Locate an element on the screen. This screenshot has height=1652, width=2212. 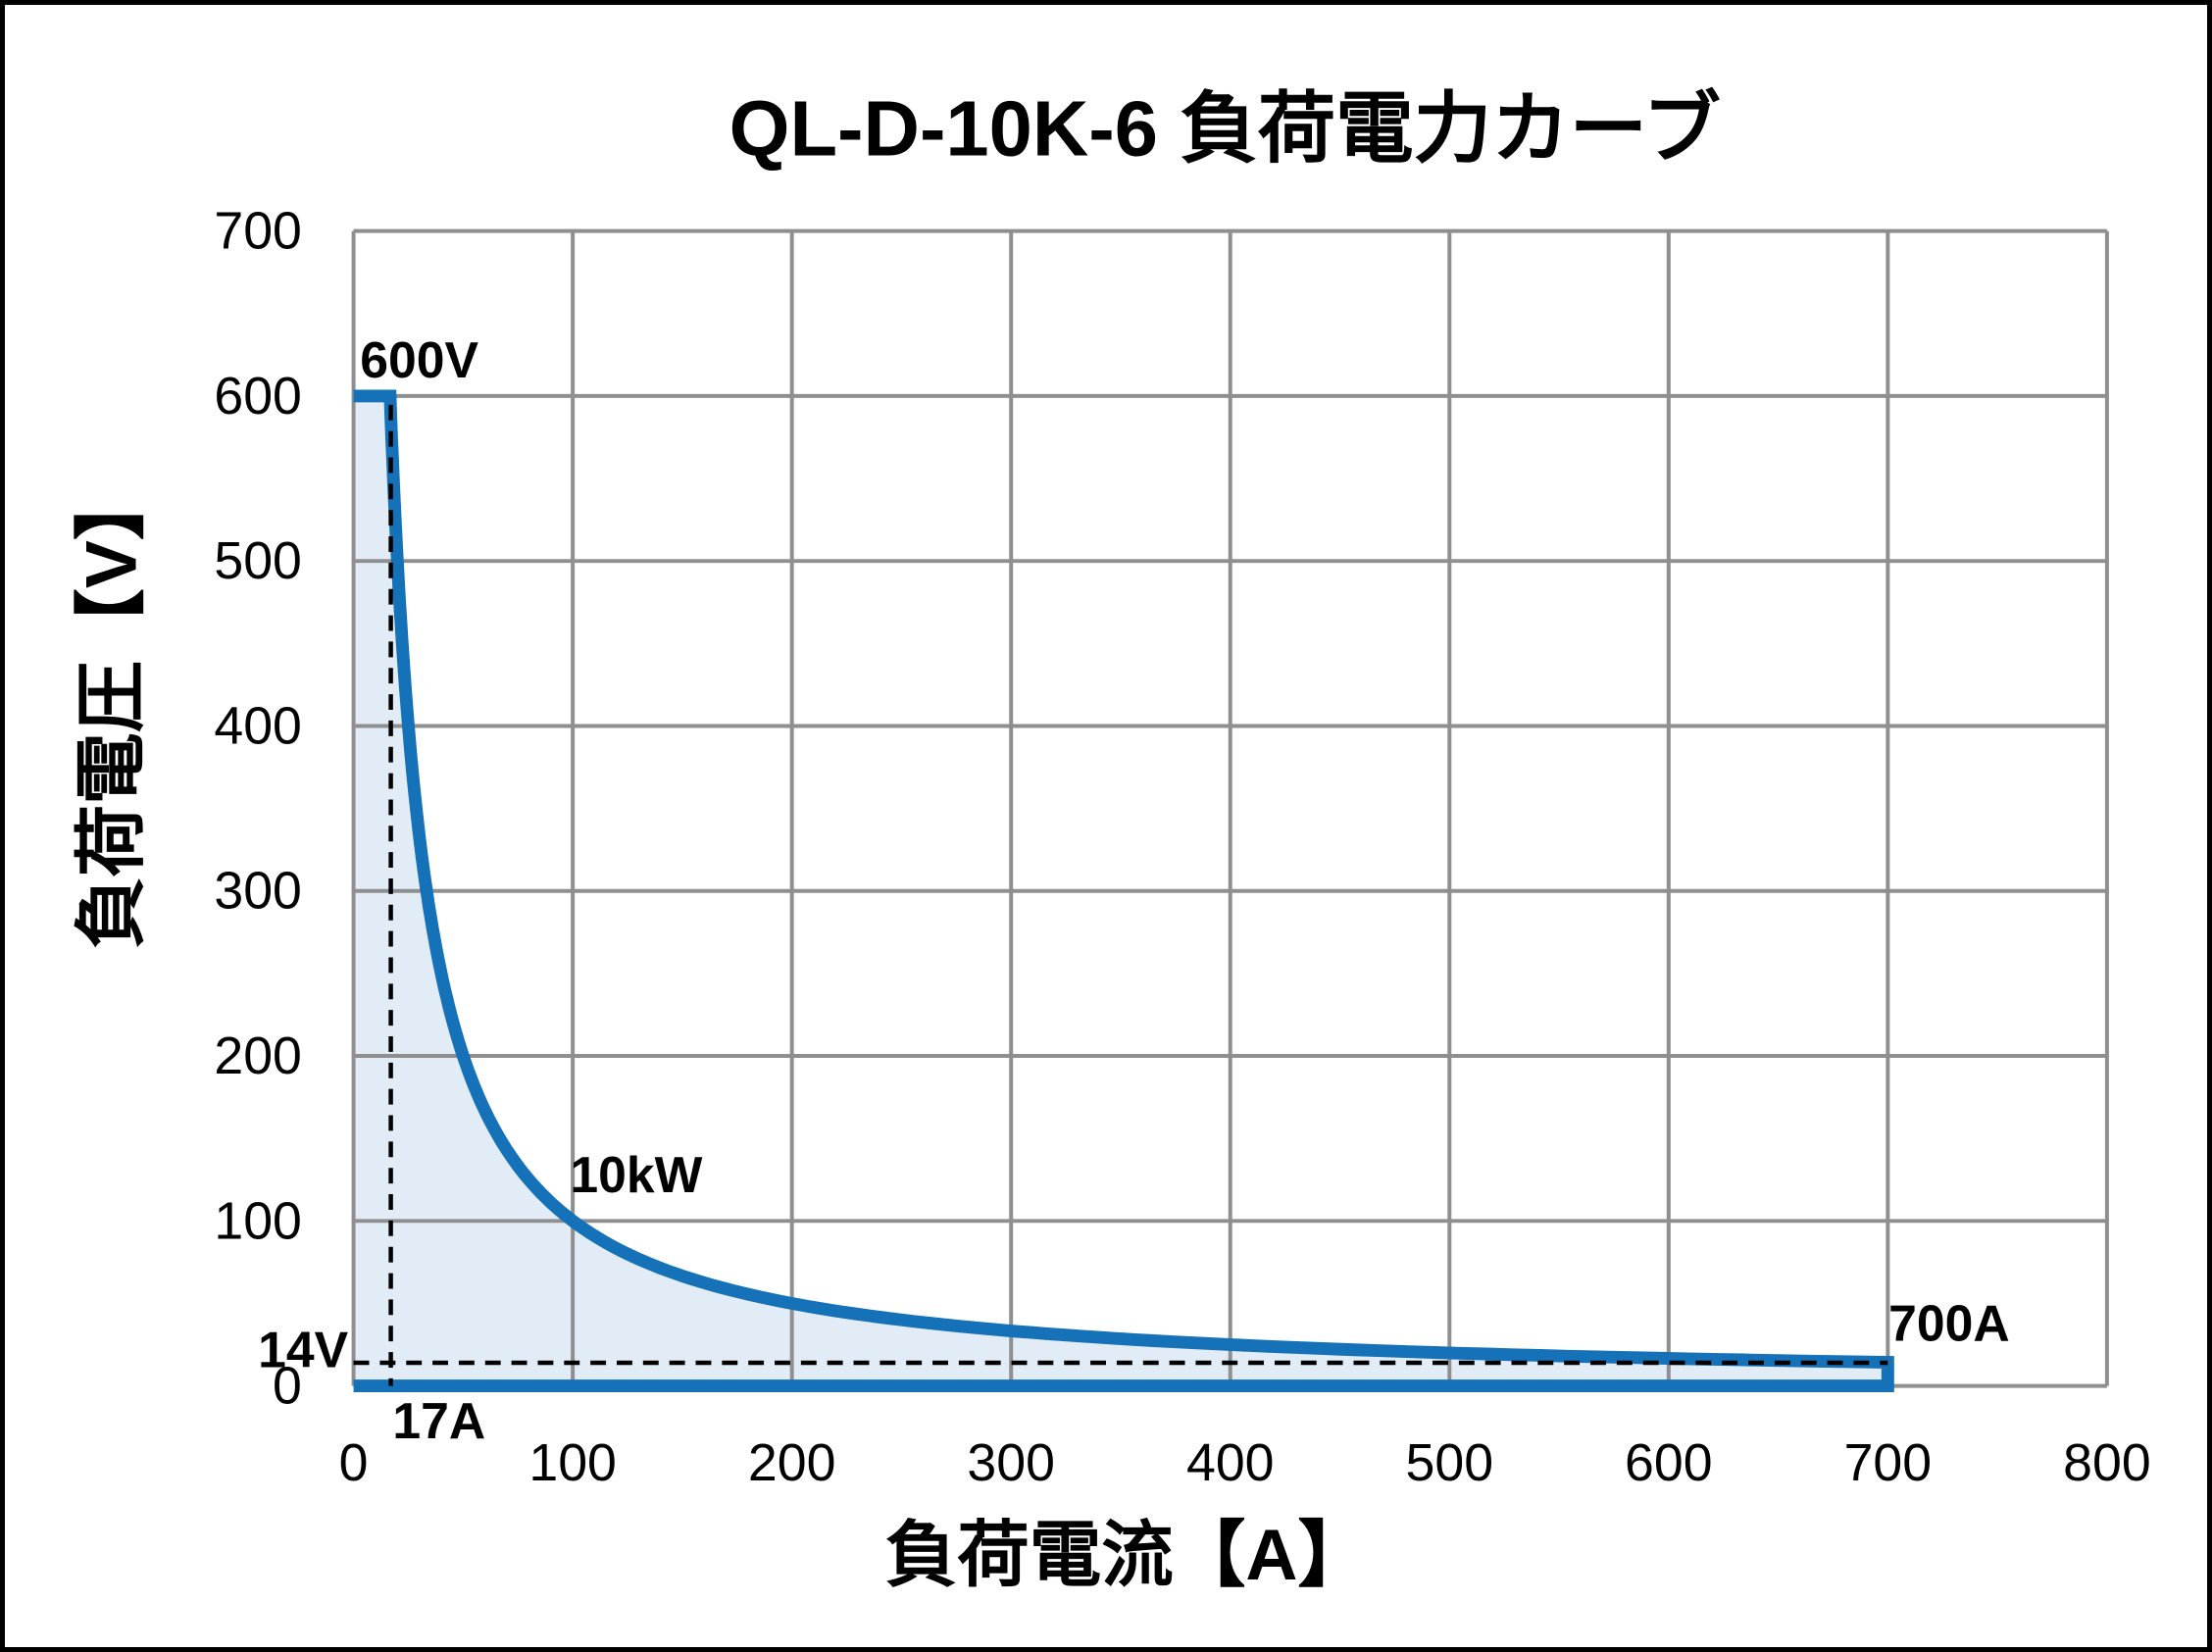
y-tick-label: 400 is located at coordinates (258, 725).